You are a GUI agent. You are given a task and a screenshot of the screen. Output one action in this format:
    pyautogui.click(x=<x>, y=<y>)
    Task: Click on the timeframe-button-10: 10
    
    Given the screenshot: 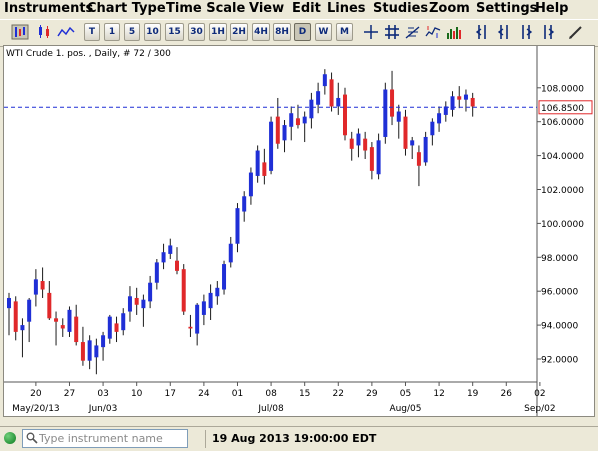 What is the action you would take?
    pyautogui.click(x=152, y=32)
    